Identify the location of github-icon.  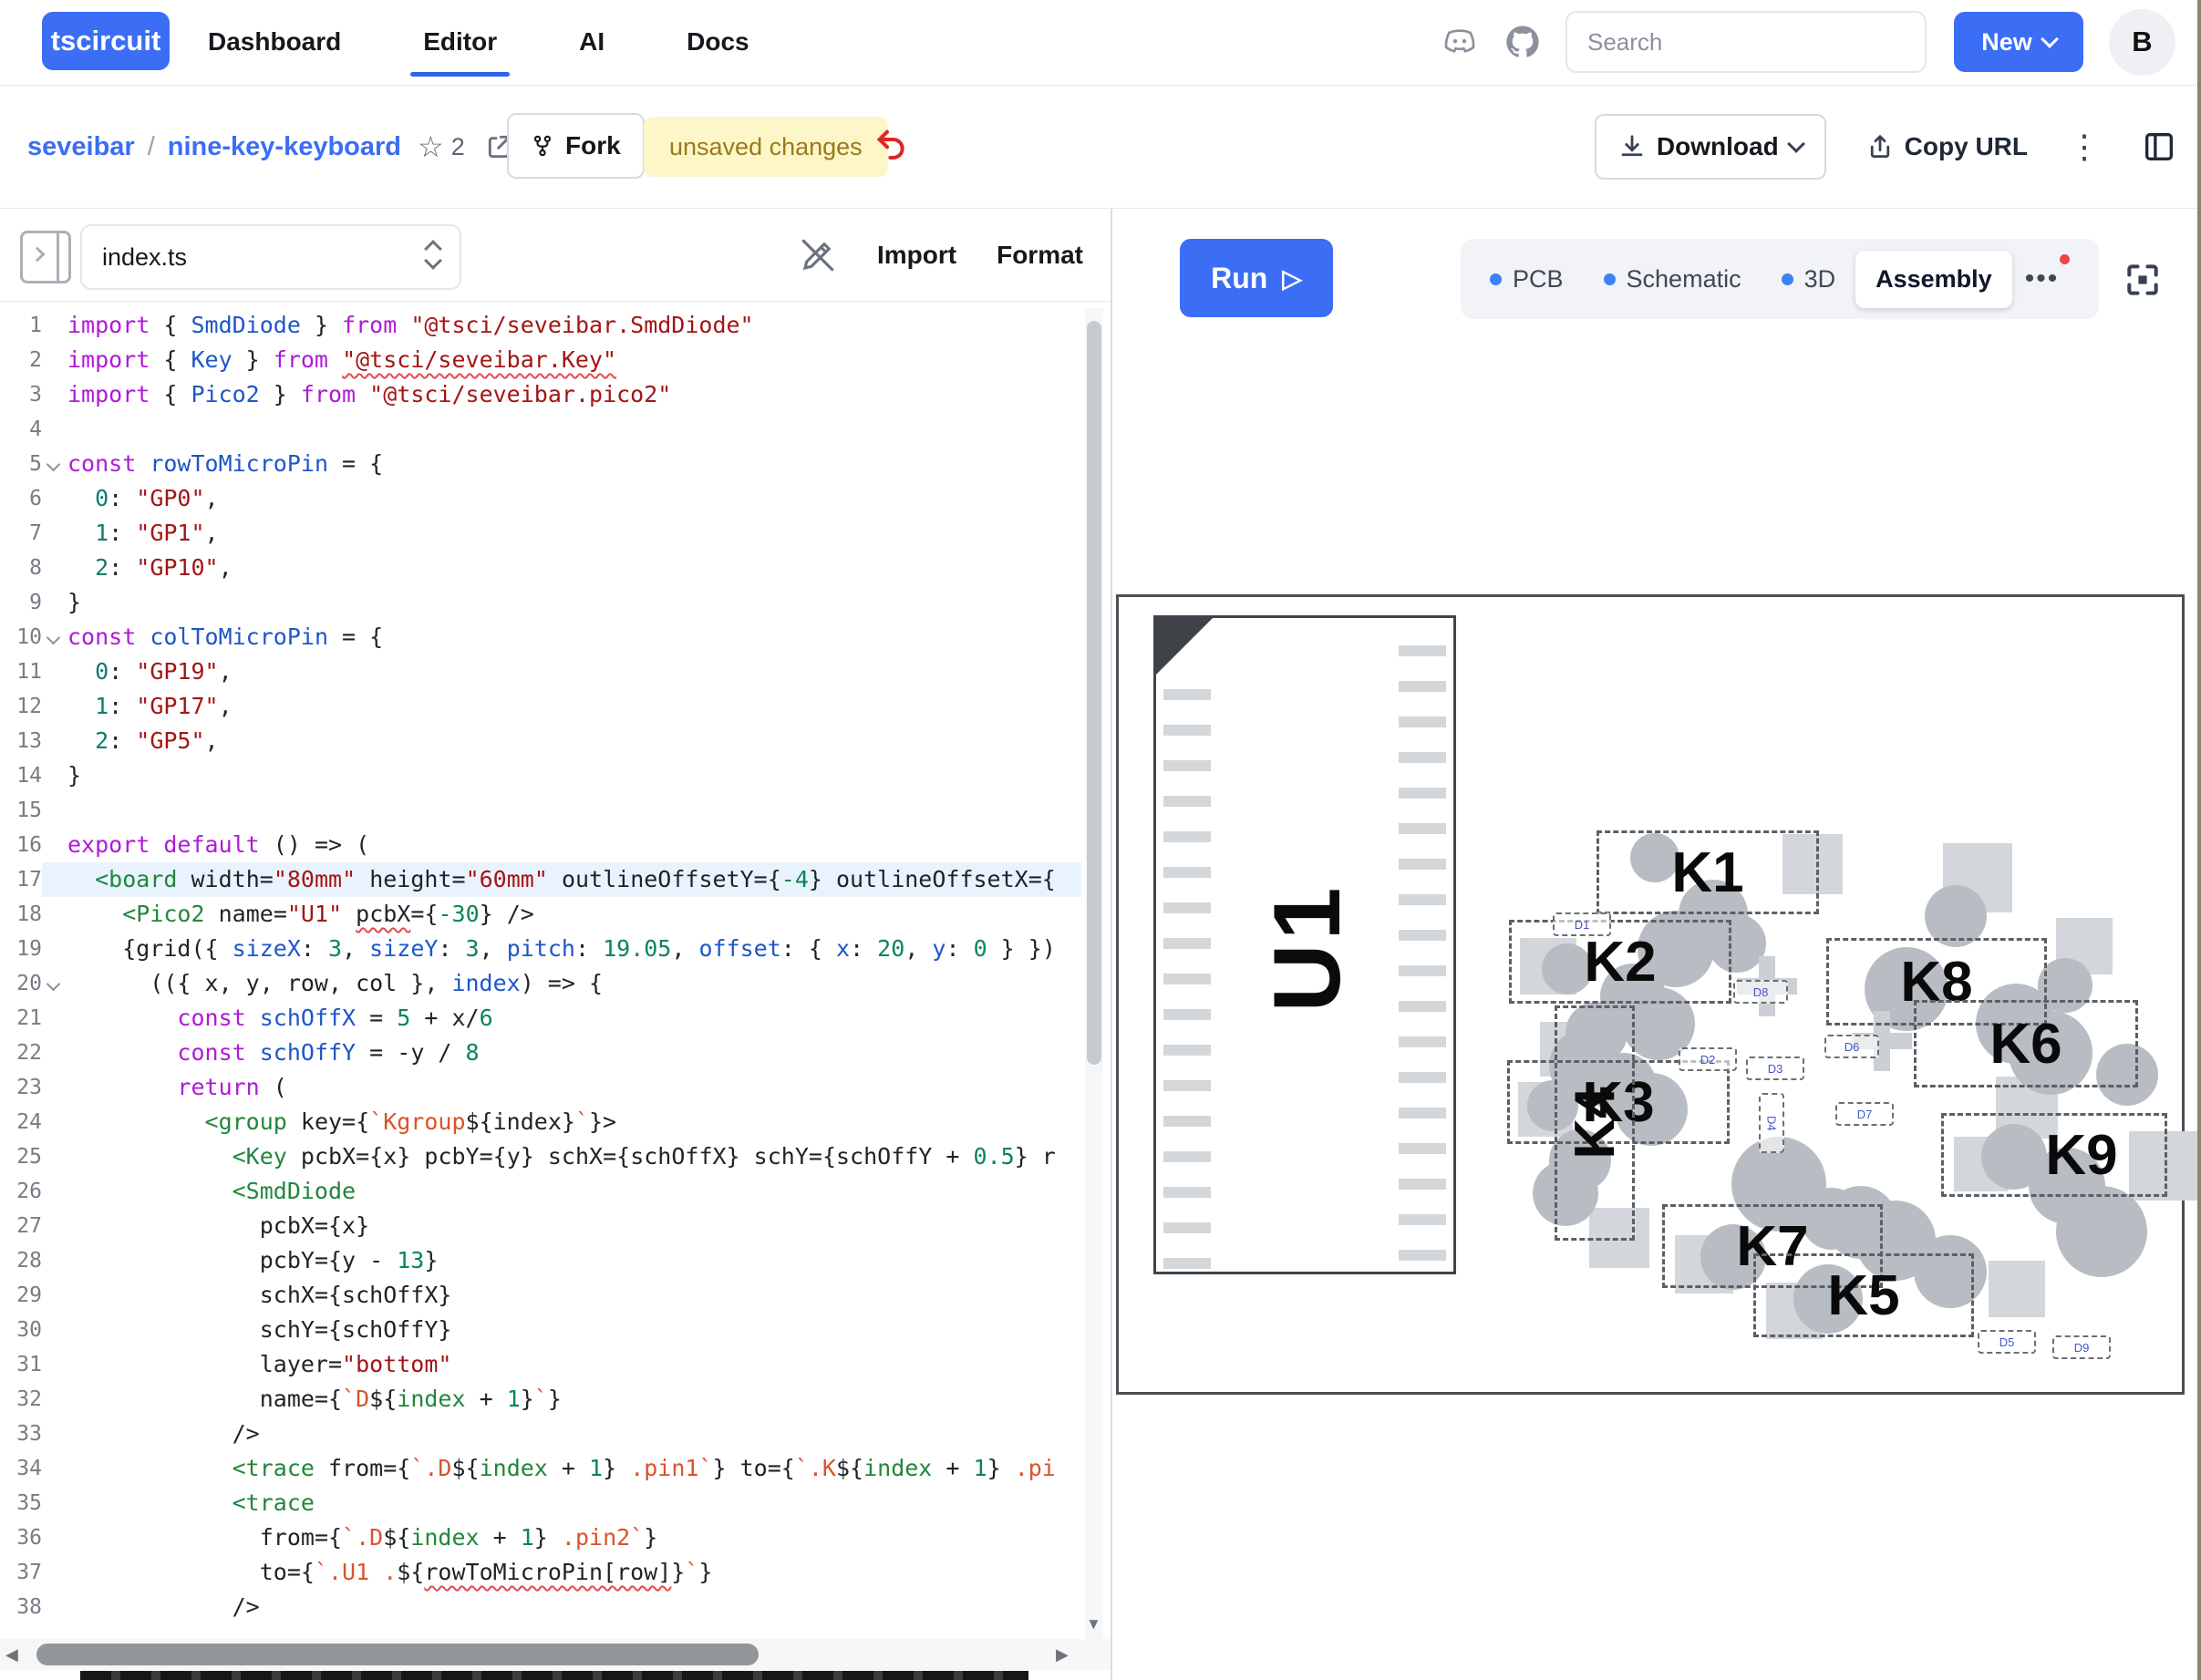
(1523, 42).